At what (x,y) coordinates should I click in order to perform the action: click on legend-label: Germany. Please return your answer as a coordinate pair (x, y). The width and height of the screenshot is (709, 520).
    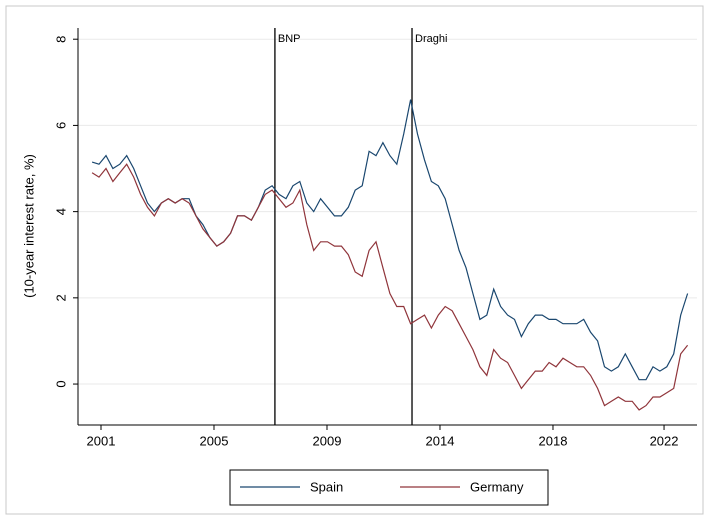
    Looking at the image, I should click on (497, 486).